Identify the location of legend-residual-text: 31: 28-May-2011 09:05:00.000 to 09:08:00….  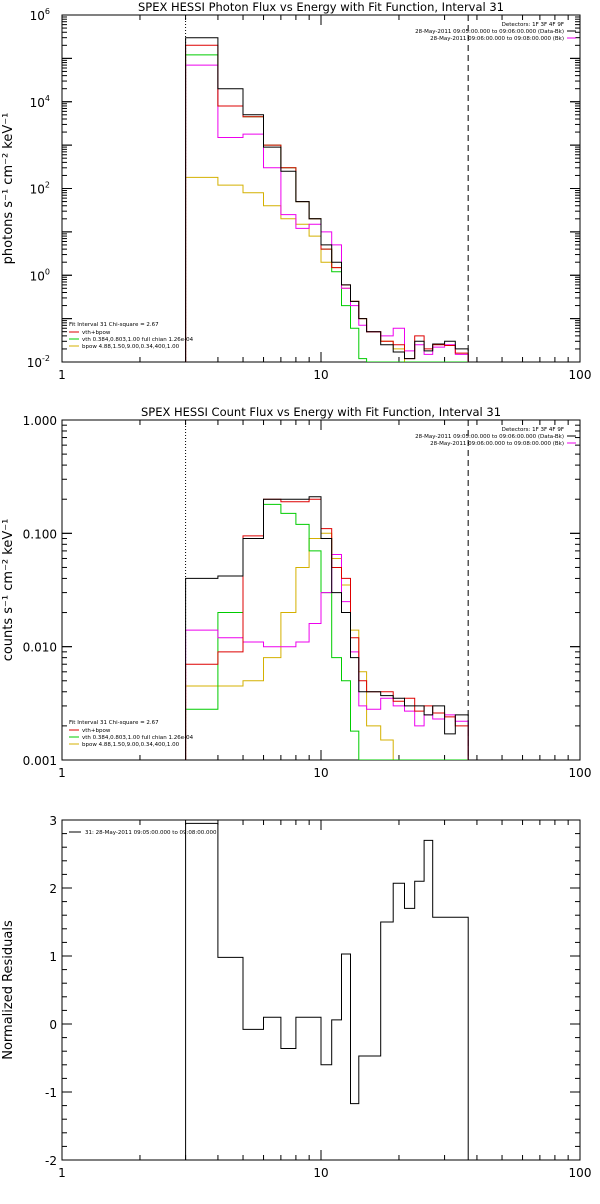
(151, 833).